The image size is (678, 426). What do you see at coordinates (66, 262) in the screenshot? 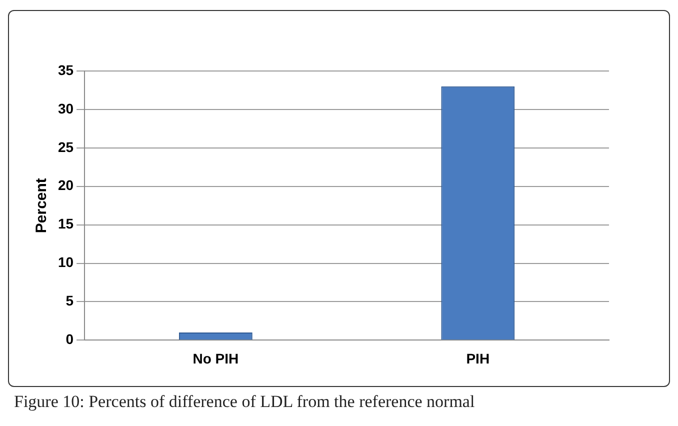
I see `y-tick-label: 10` at bounding box center [66, 262].